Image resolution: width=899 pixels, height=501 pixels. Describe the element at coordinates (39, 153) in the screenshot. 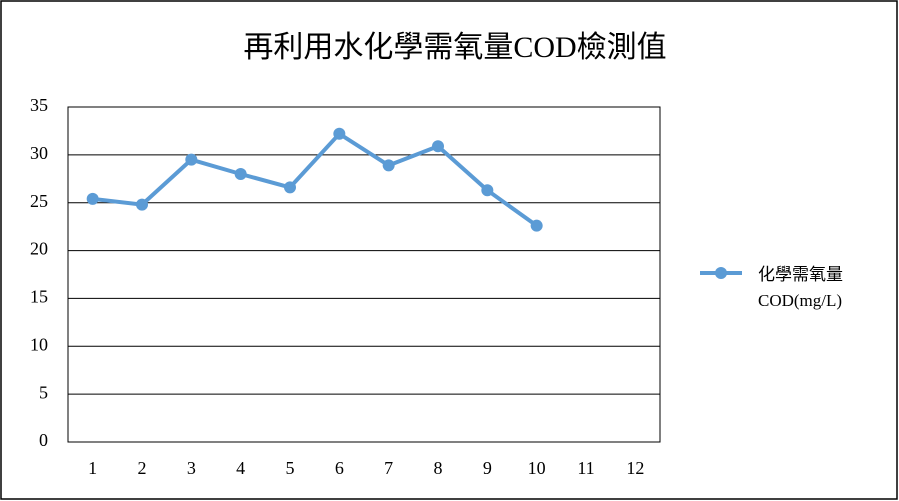

I see `y-tick-label: 30` at that location.